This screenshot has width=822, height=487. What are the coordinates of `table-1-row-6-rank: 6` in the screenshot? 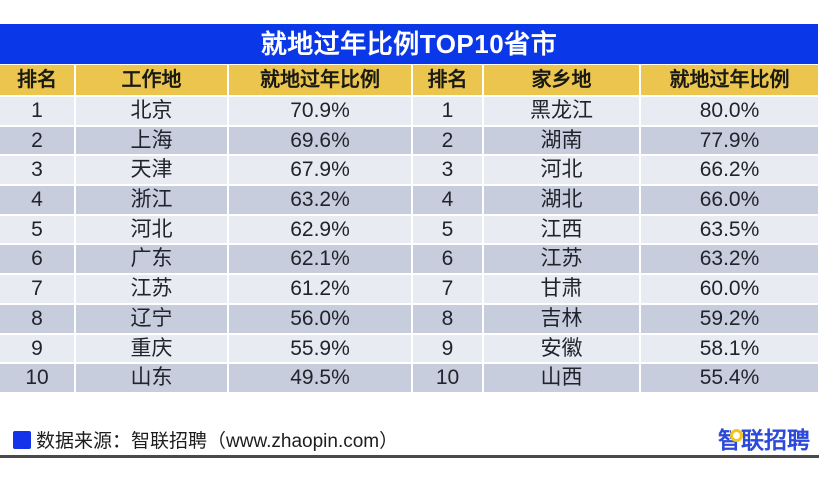 It's located at (447, 259).